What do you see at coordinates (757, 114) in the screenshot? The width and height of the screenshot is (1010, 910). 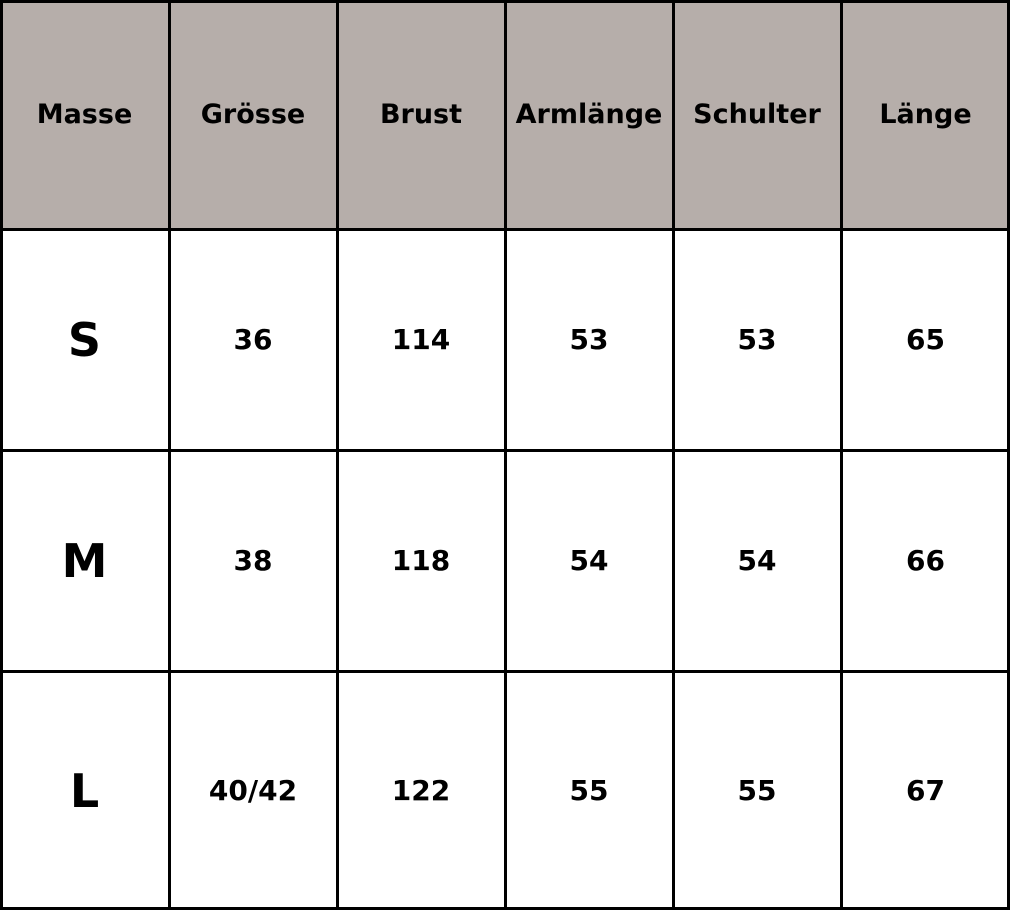 I see `header-cell: Schulter` at bounding box center [757, 114].